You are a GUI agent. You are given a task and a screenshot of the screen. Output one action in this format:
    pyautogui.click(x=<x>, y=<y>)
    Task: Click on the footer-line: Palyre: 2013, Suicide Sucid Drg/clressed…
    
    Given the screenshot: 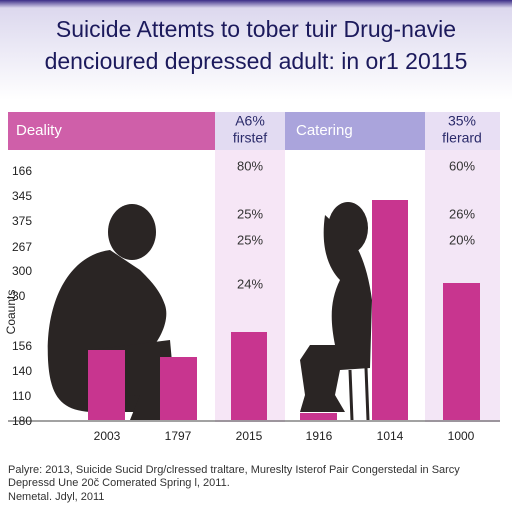 What is the action you would take?
    pyautogui.click(x=234, y=470)
    